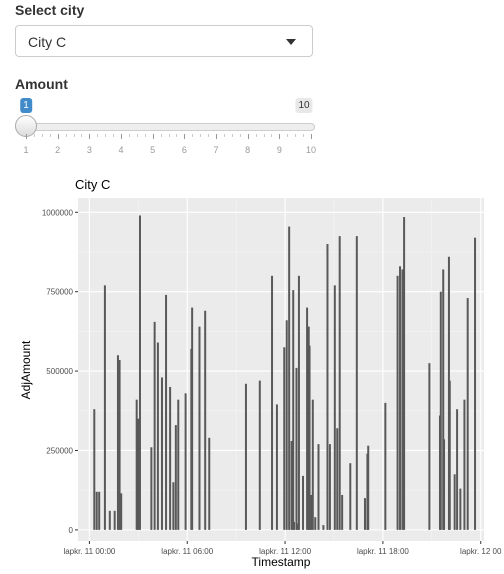  What do you see at coordinates (50, 10) in the screenshot?
I see `select-city-label: Select city` at bounding box center [50, 10].